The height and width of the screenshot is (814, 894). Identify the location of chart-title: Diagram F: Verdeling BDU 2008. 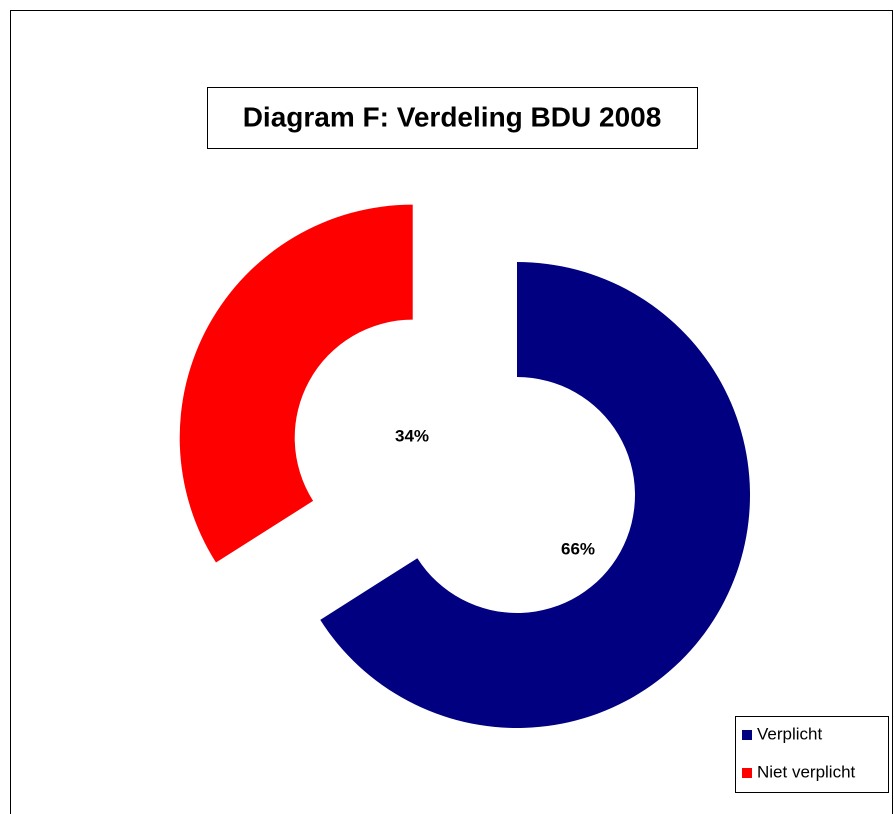
(452, 116).